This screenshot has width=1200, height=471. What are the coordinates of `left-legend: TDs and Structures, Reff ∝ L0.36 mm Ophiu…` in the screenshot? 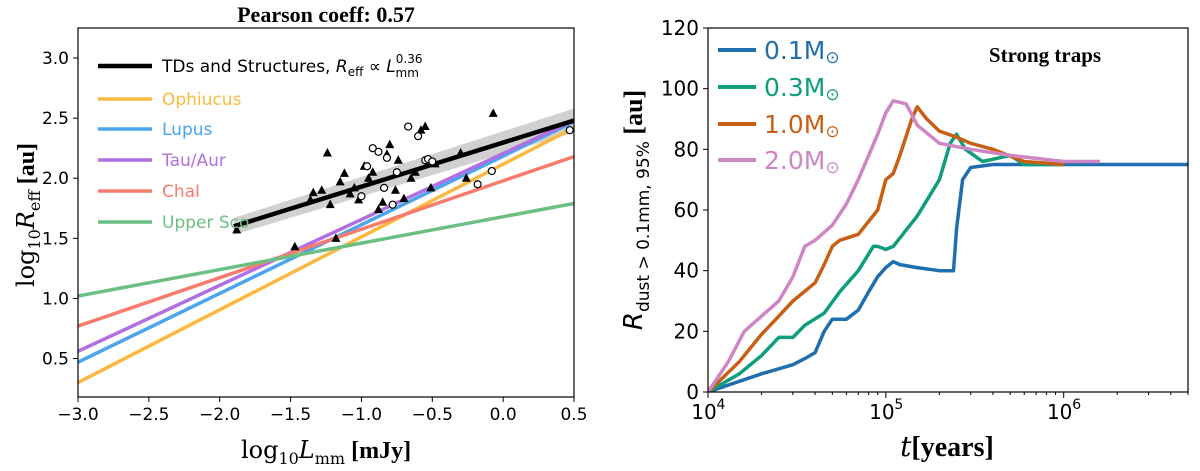 It's located at (260, 142).